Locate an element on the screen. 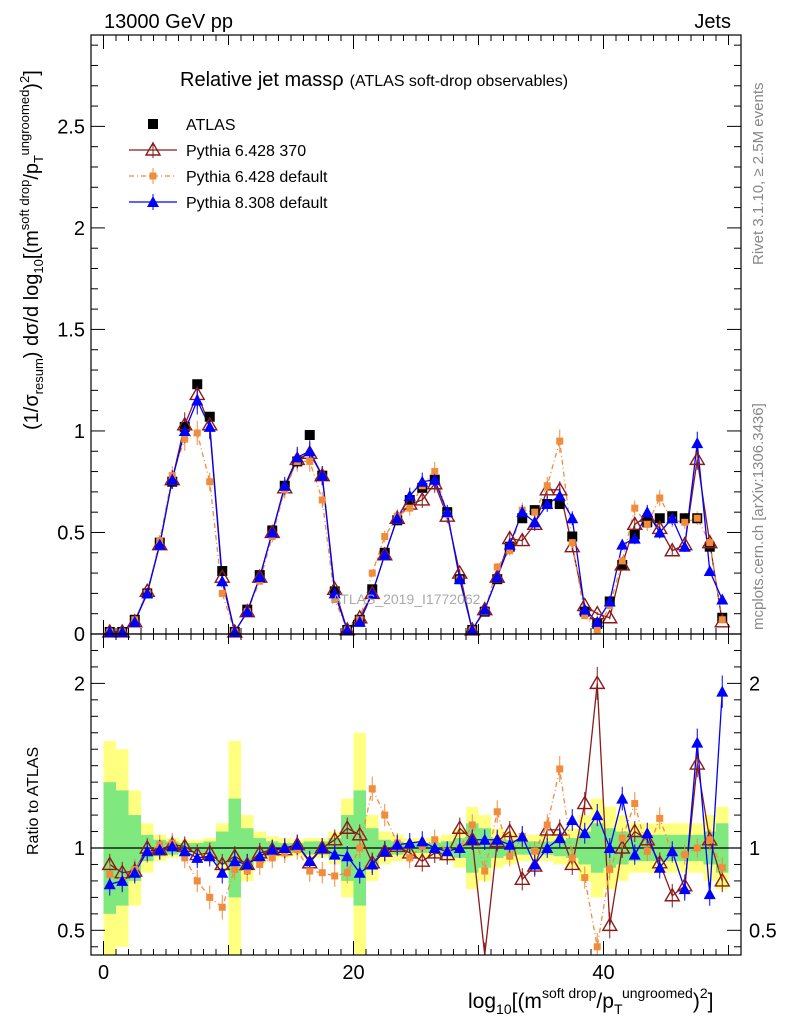 This screenshot has height=1024, width=786. legend-label-pythia-6-428-370: Pythia 6.428 370 is located at coordinates (246, 151).